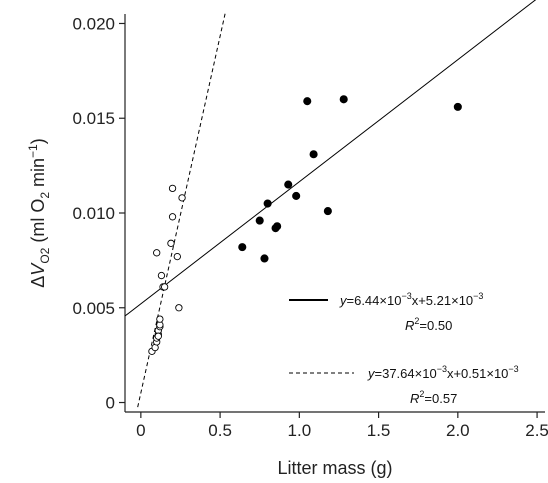 The image size is (548, 483). Describe the element at coordinates (93, 213) in the screenshot. I see `y-tick-label: 0.010` at that location.